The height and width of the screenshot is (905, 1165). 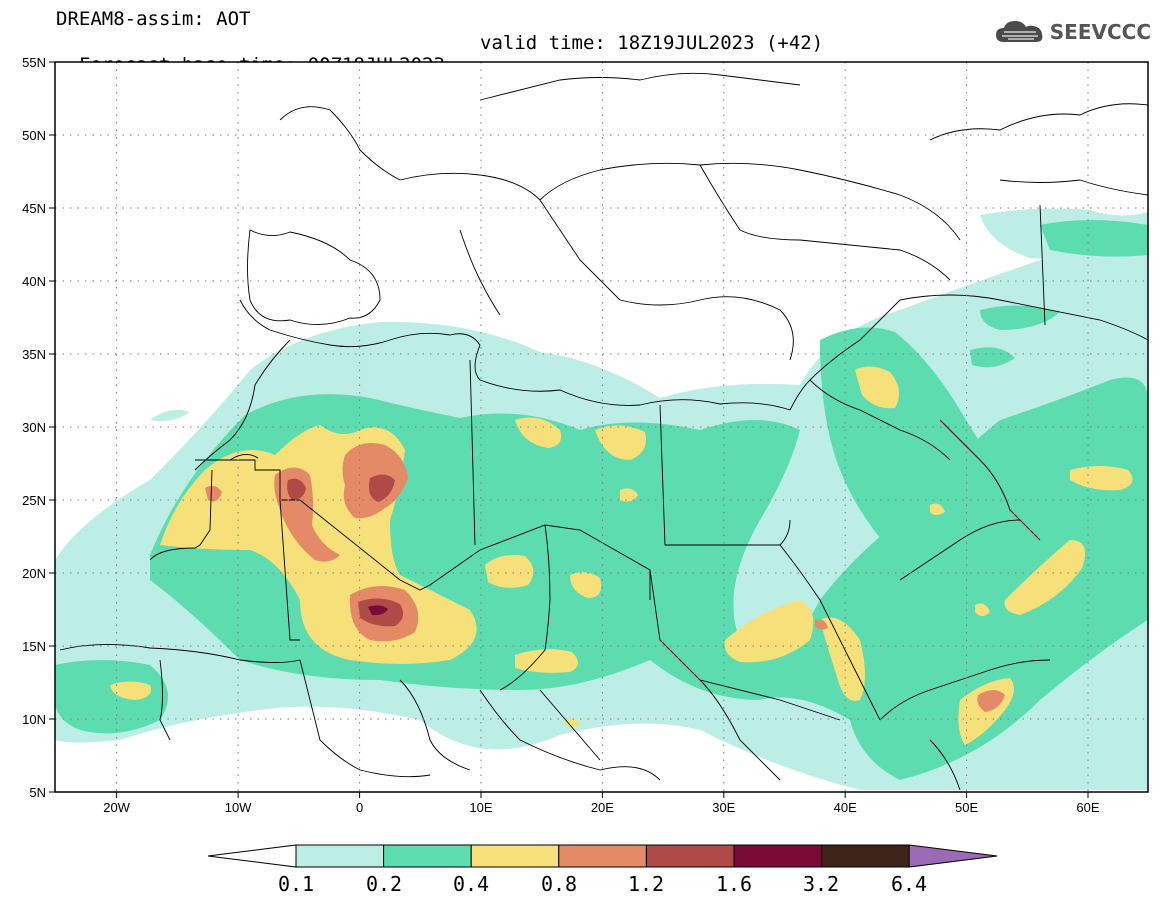 What do you see at coordinates (821, 884) in the screenshot?
I see `colorbar-label: 3.2` at bounding box center [821, 884].